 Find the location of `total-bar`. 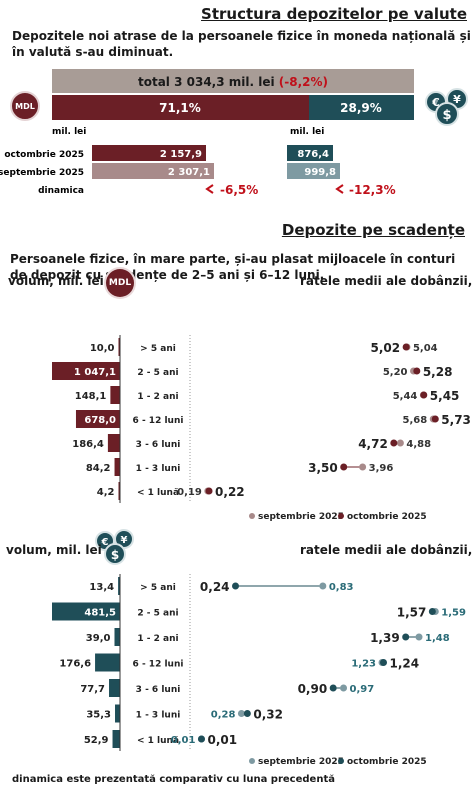

total-bar is located at coordinates (233, 81).